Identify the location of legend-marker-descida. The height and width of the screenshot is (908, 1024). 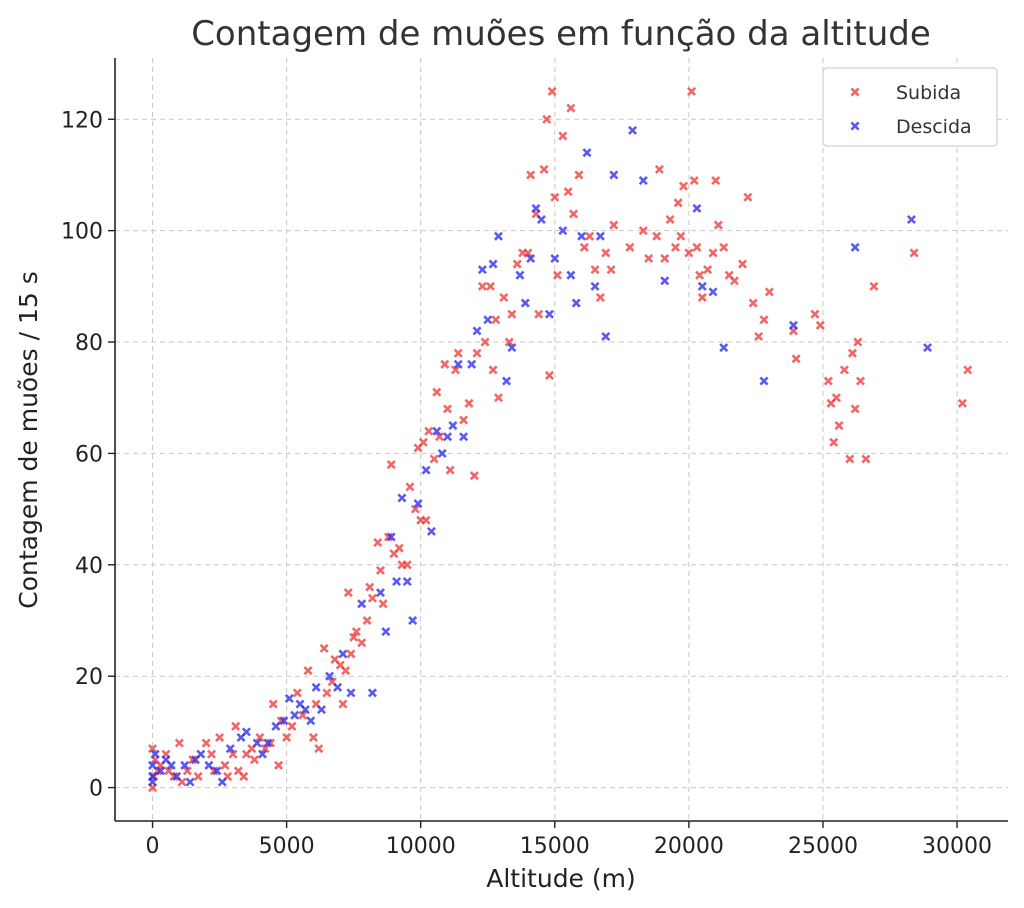
(855, 126).